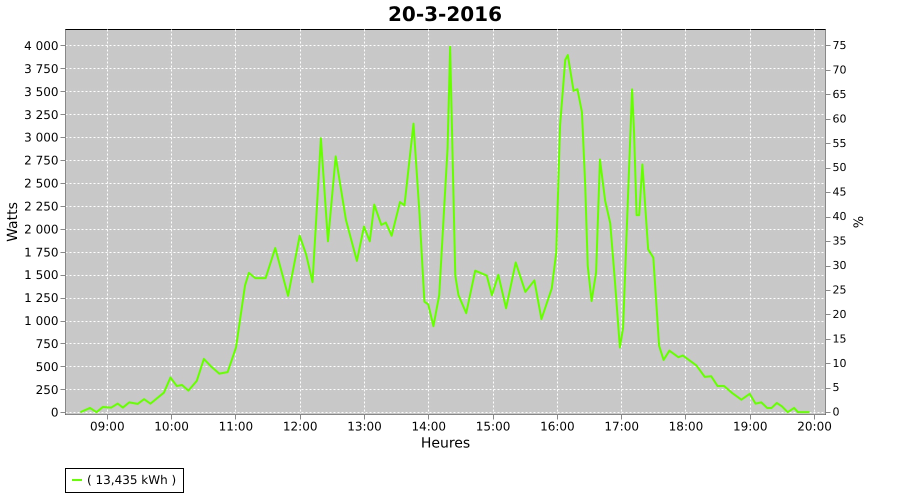  I want to click on y2-tick-label: 5, so click(836, 387).